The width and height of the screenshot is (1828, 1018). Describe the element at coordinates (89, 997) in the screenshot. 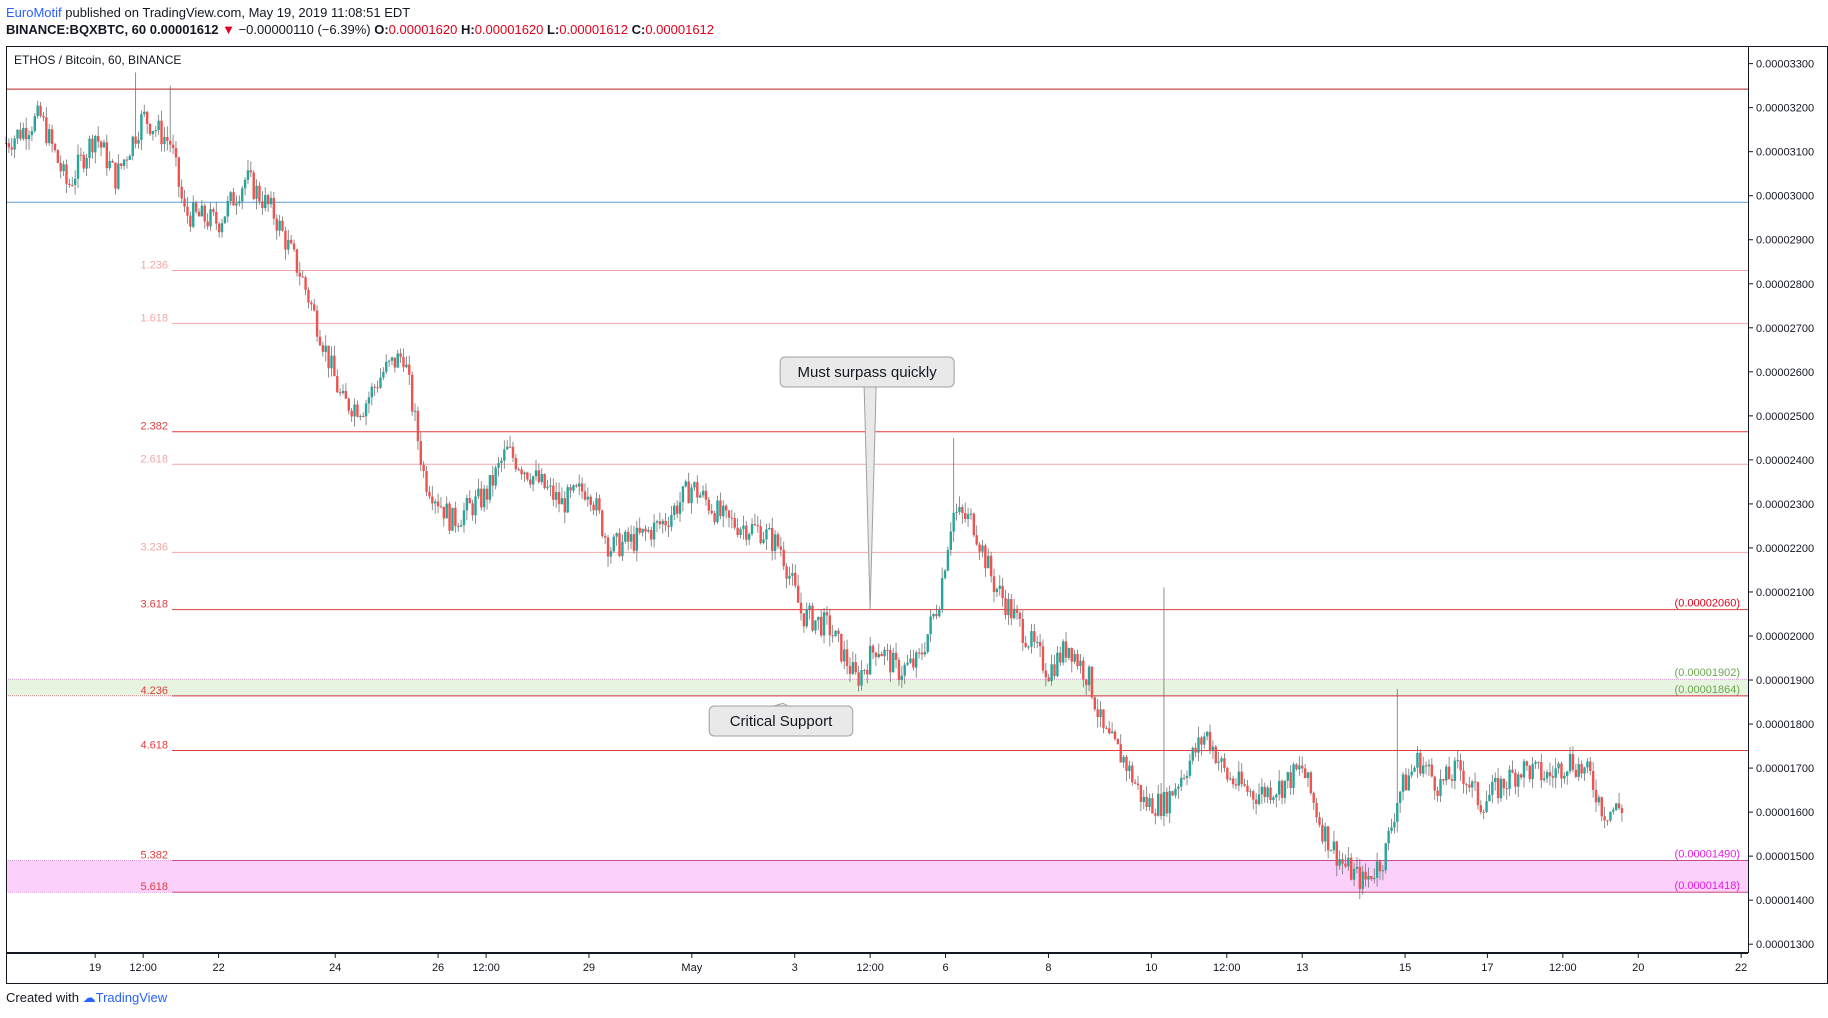

I see `tradingview-logo-icon: ☁` at that location.